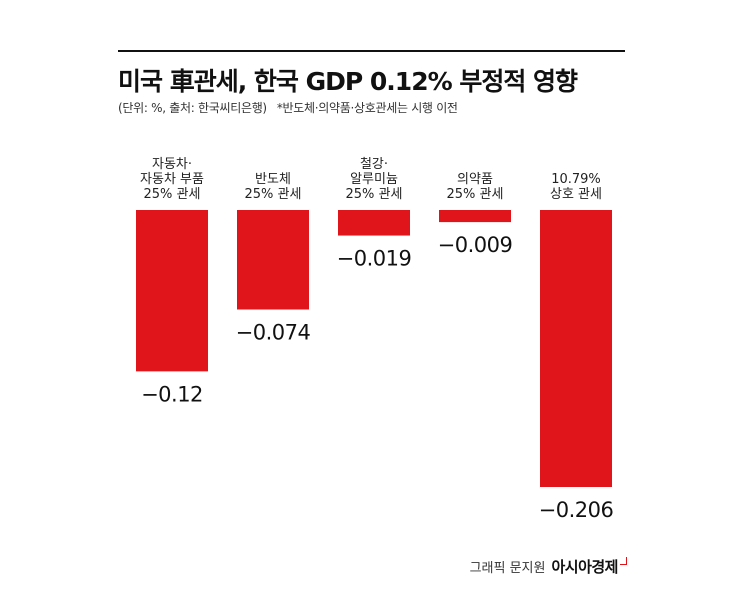  What do you see at coordinates (371, 51) in the screenshot?
I see `top-rule` at bounding box center [371, 51].